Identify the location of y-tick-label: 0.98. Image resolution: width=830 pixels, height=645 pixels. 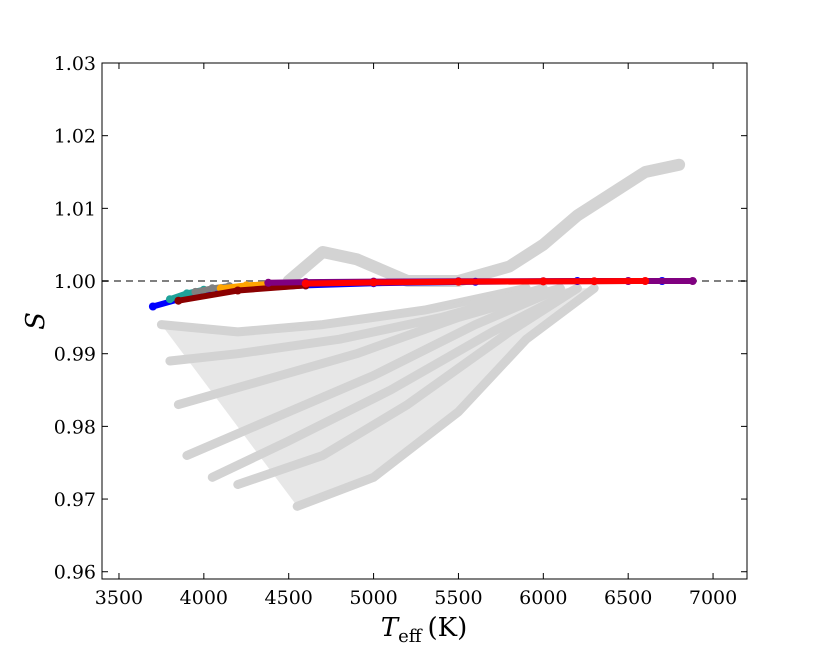
(75, 427).